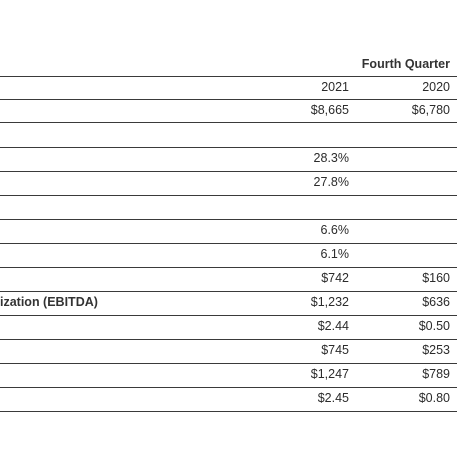  What do you see at coordinates (436, 302) in the screenshot?
I see `value-2020: $636` at bounding box center [436, 302].